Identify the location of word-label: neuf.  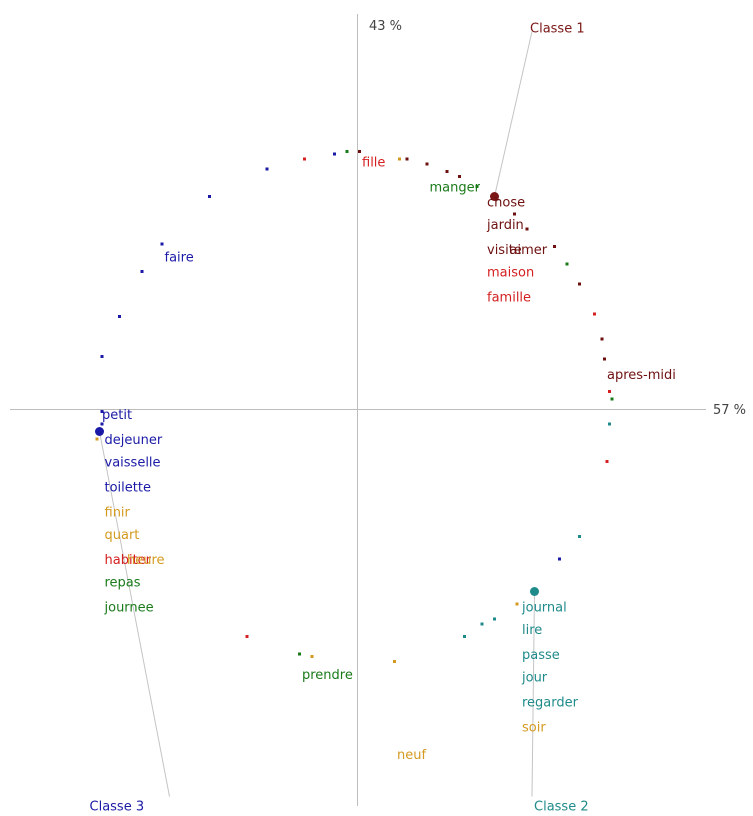
(411, 755).